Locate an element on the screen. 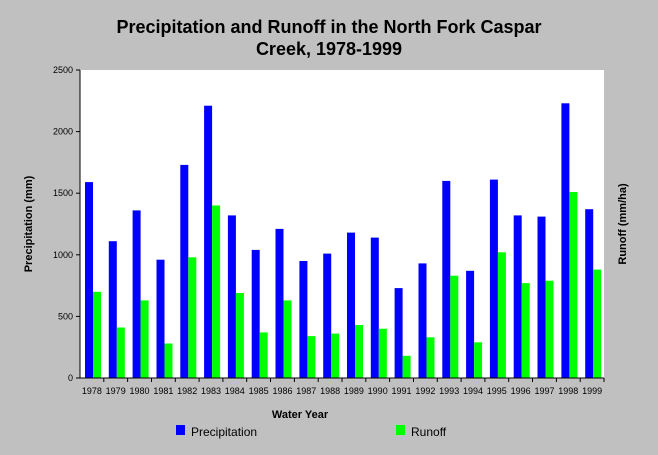 The height and width of the screenshot is (455, 658). bar-runoff-1985 is located at coordinates (263, 355).